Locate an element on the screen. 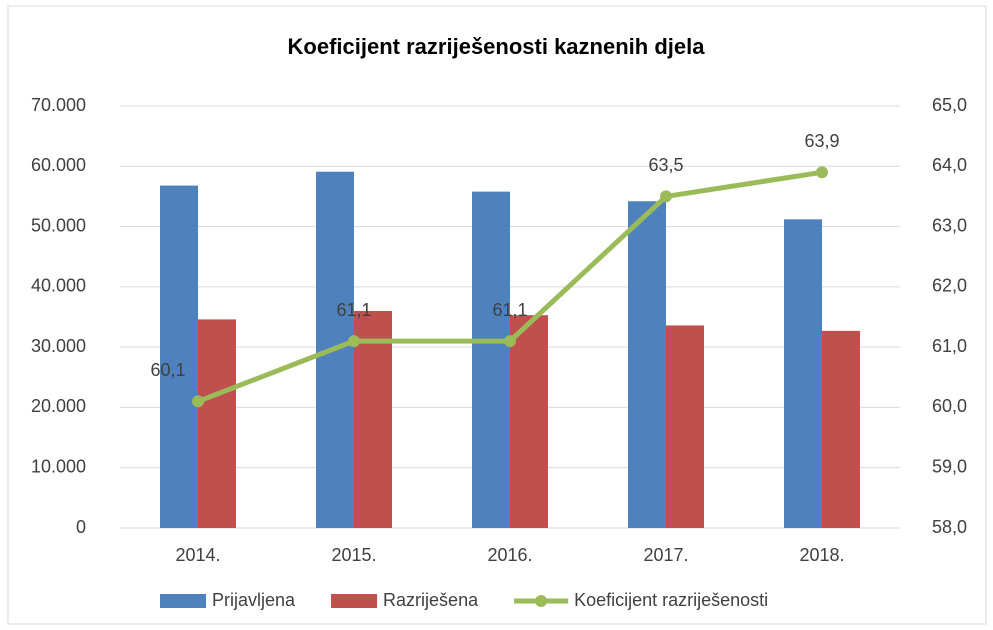 This screenshot has width=993, height=630. y-tick-label: 10.000 is located at coordinates (58, 466).